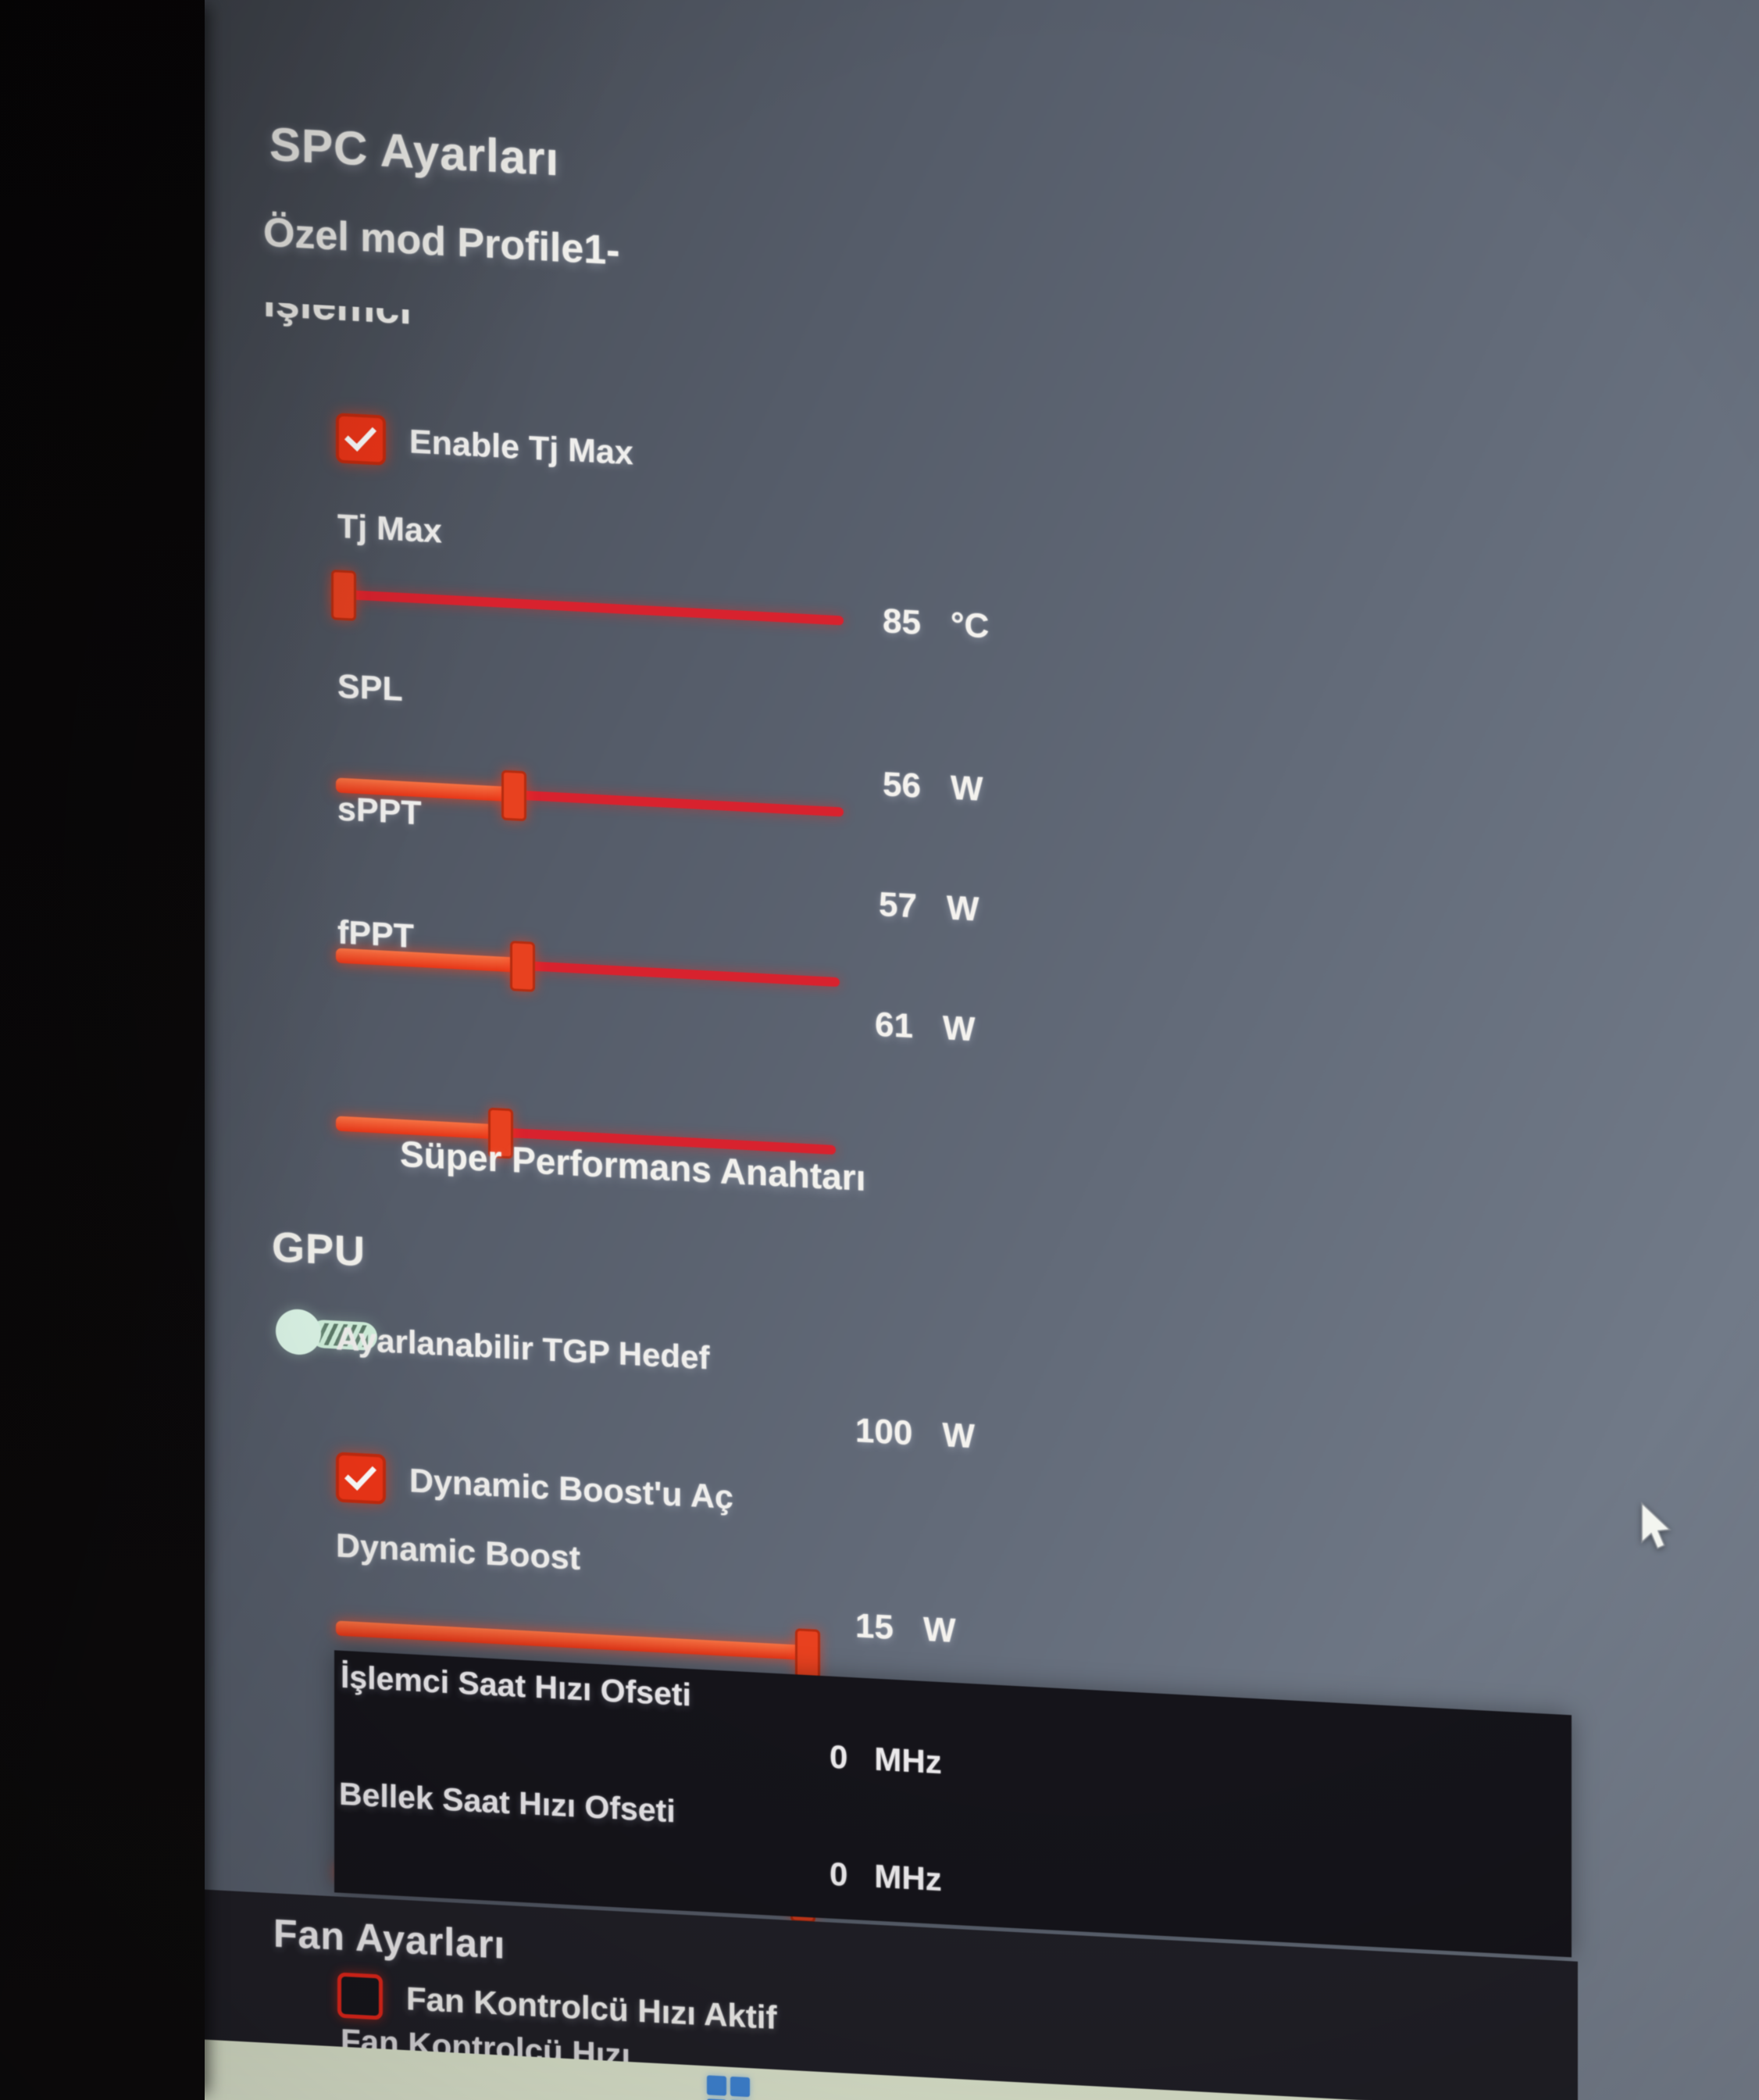 The image size is (1759, 2100). What do you see at coordinates (959, 1029) in the screenshot?
I see `fppt-value-unit: W` at bounding box center [959, 1029].